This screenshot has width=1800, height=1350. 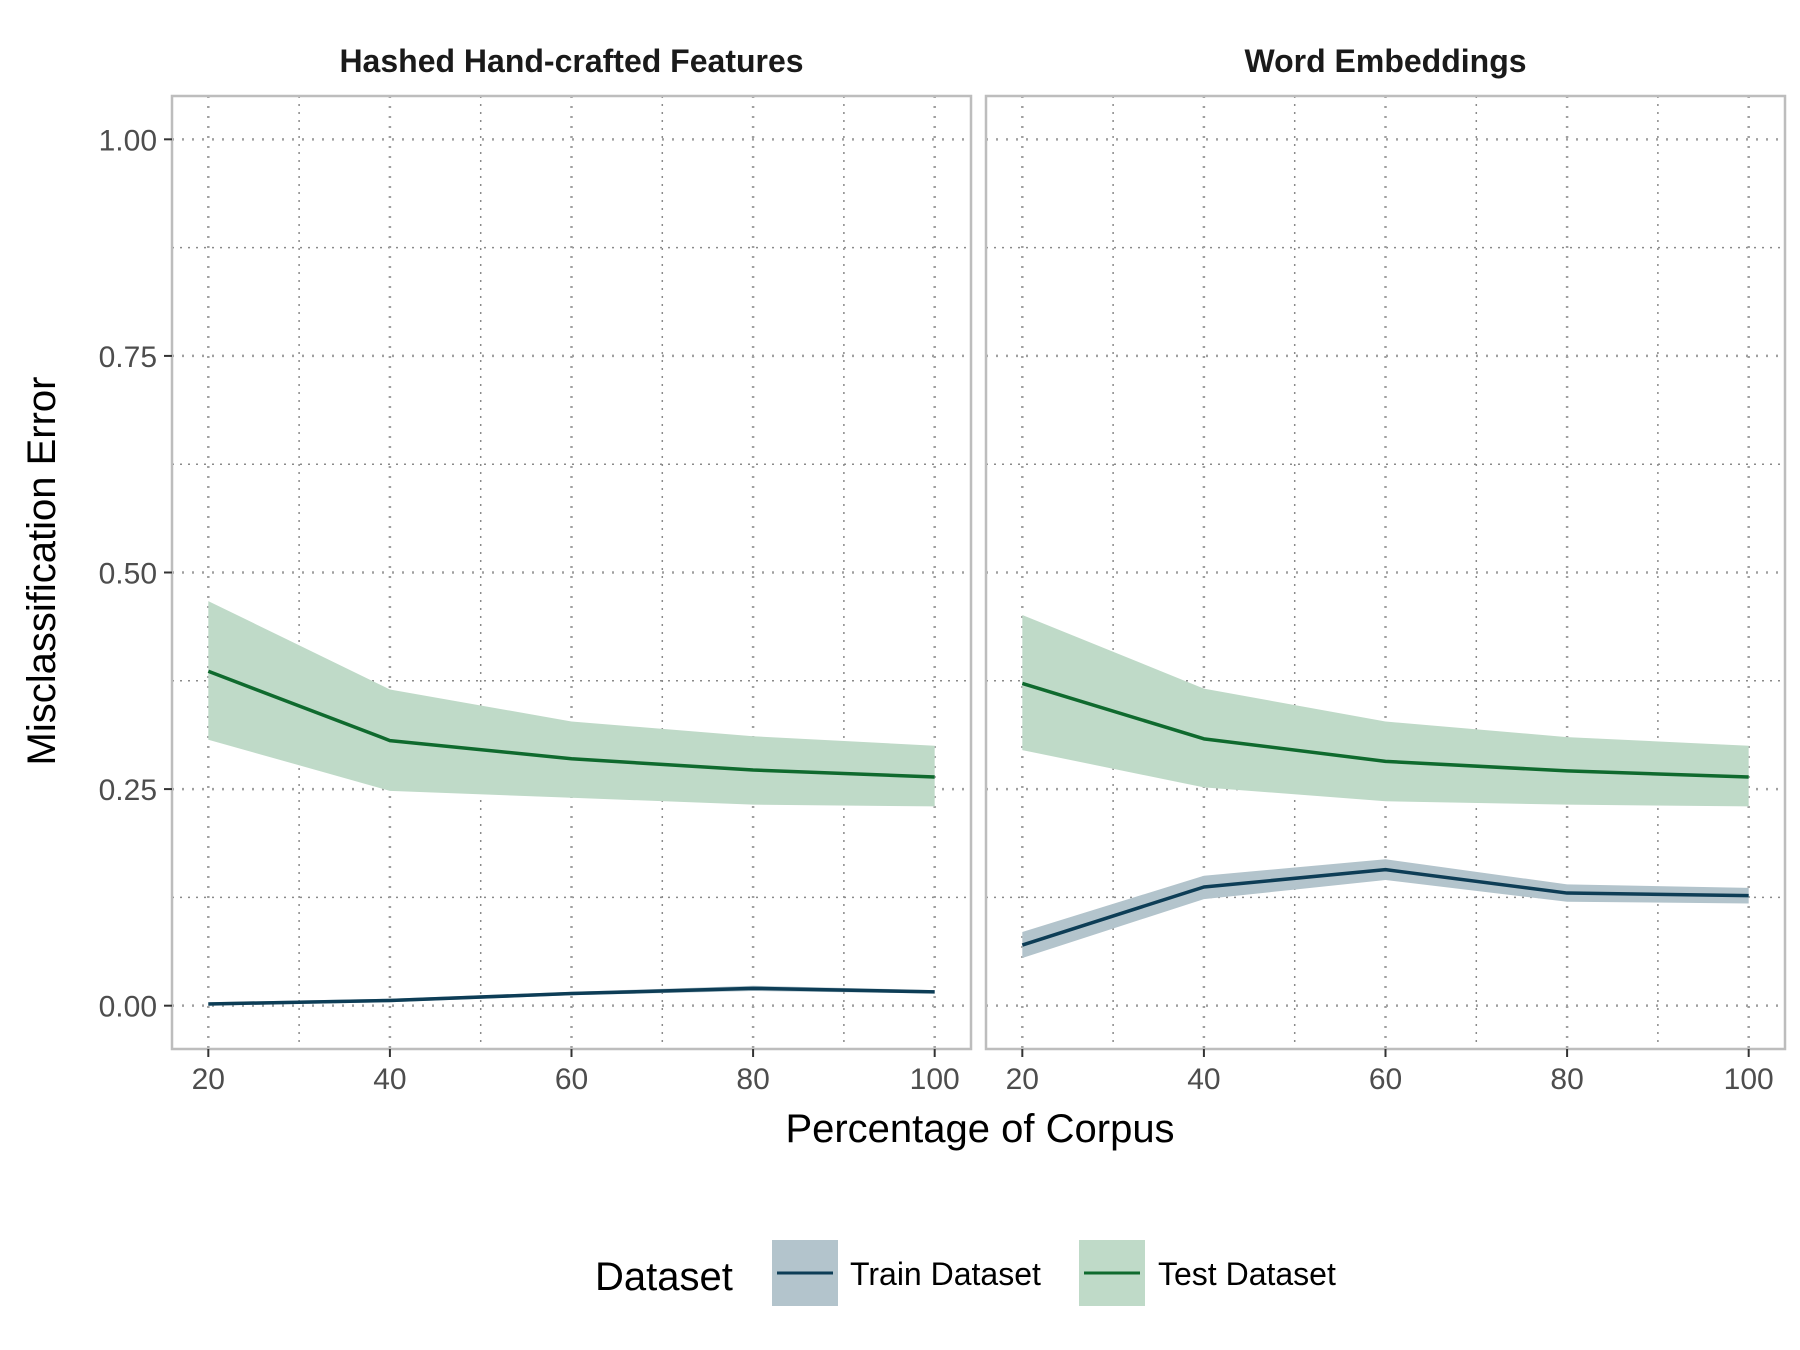 I want to click on y-tick-label: 1.00, so click(x=128, y=140).